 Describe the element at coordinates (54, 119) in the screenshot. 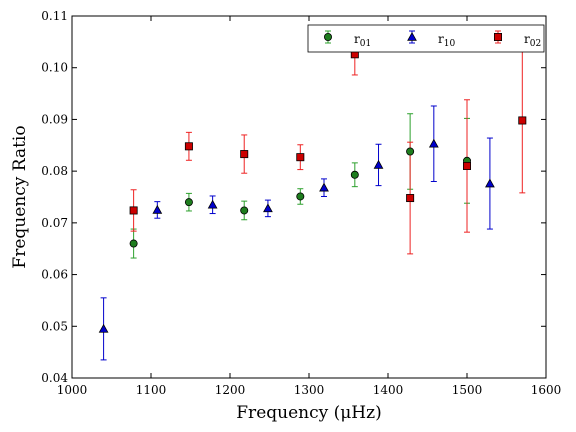

I see `y-tick-label: 0.09` at that location.